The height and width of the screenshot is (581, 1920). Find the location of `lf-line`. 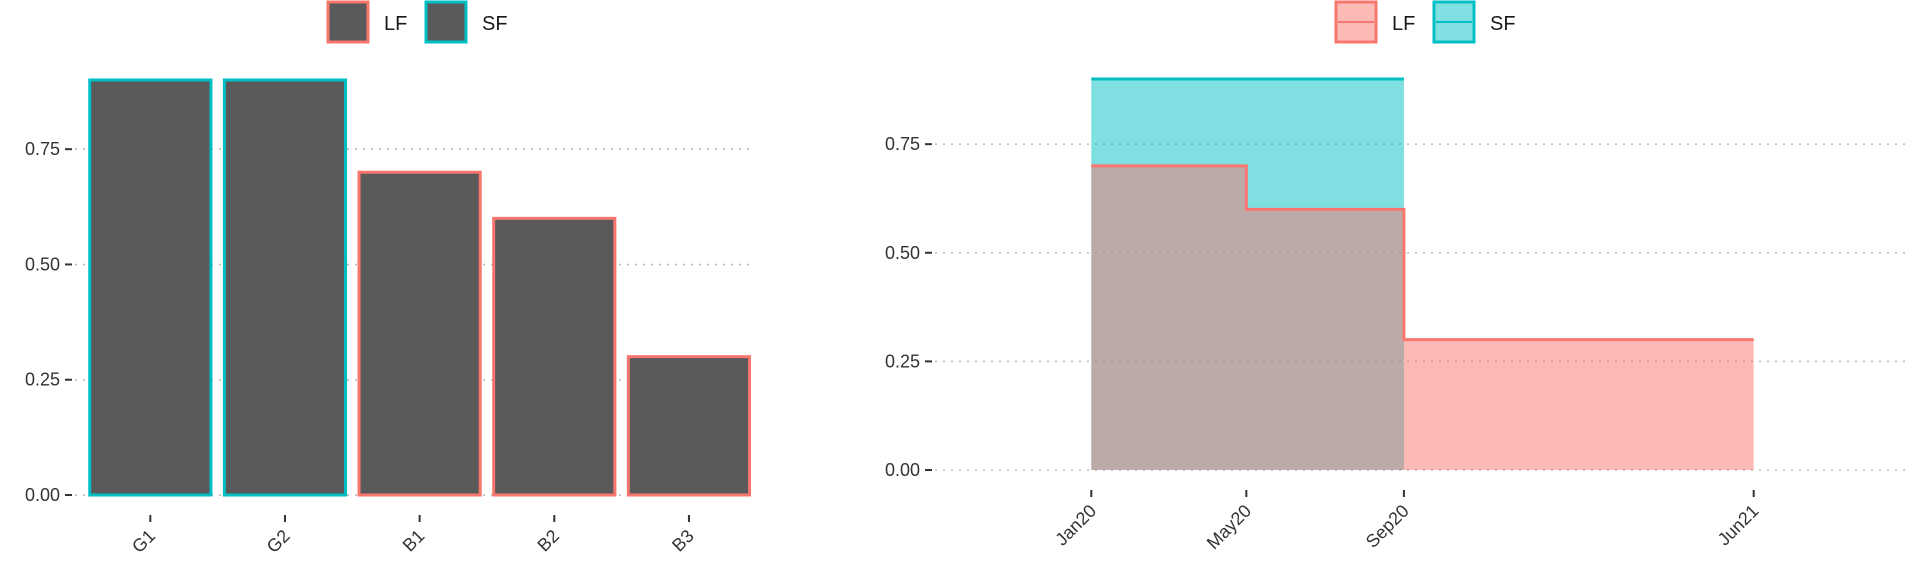

lf-line is located at coordinates (1422, 253).